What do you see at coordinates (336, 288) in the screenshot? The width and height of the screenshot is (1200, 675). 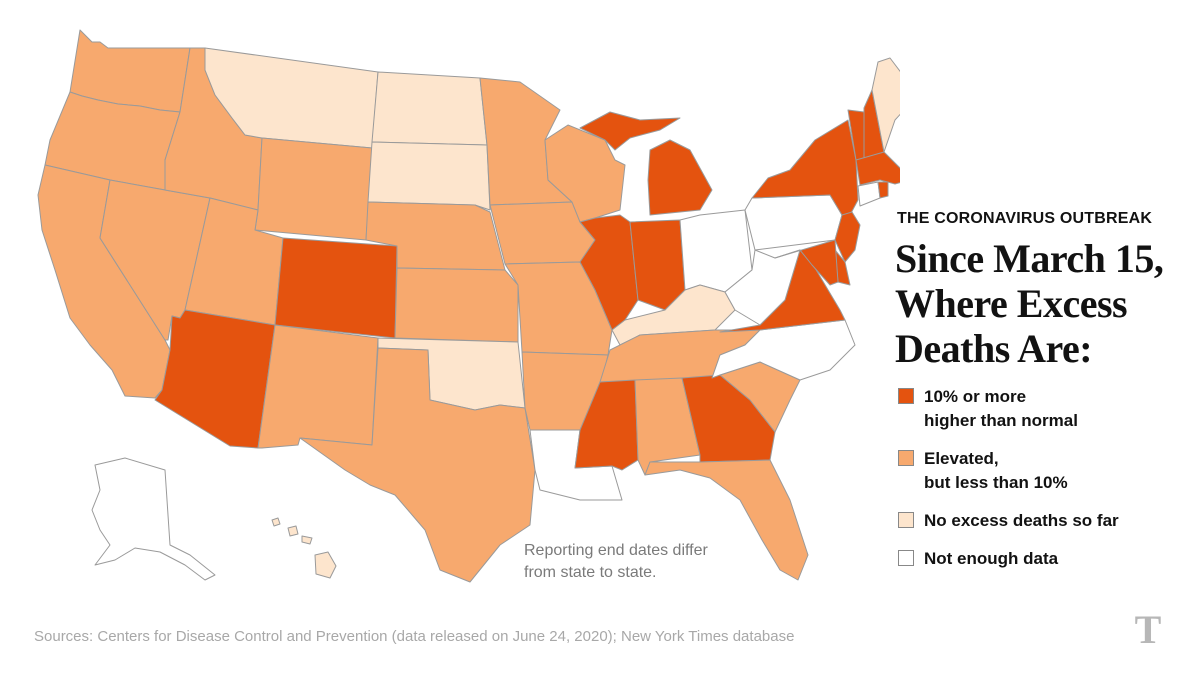 I see `state-CO` at bounding box center [336, 288].